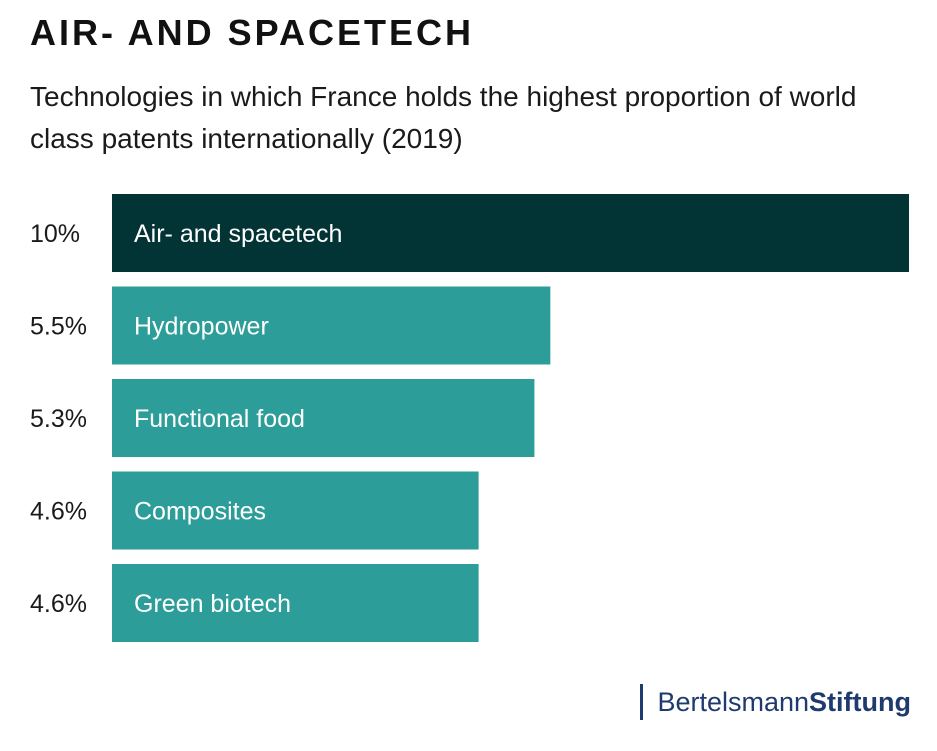  I want to click on bar-value-label: 10%, so click(55, 234).